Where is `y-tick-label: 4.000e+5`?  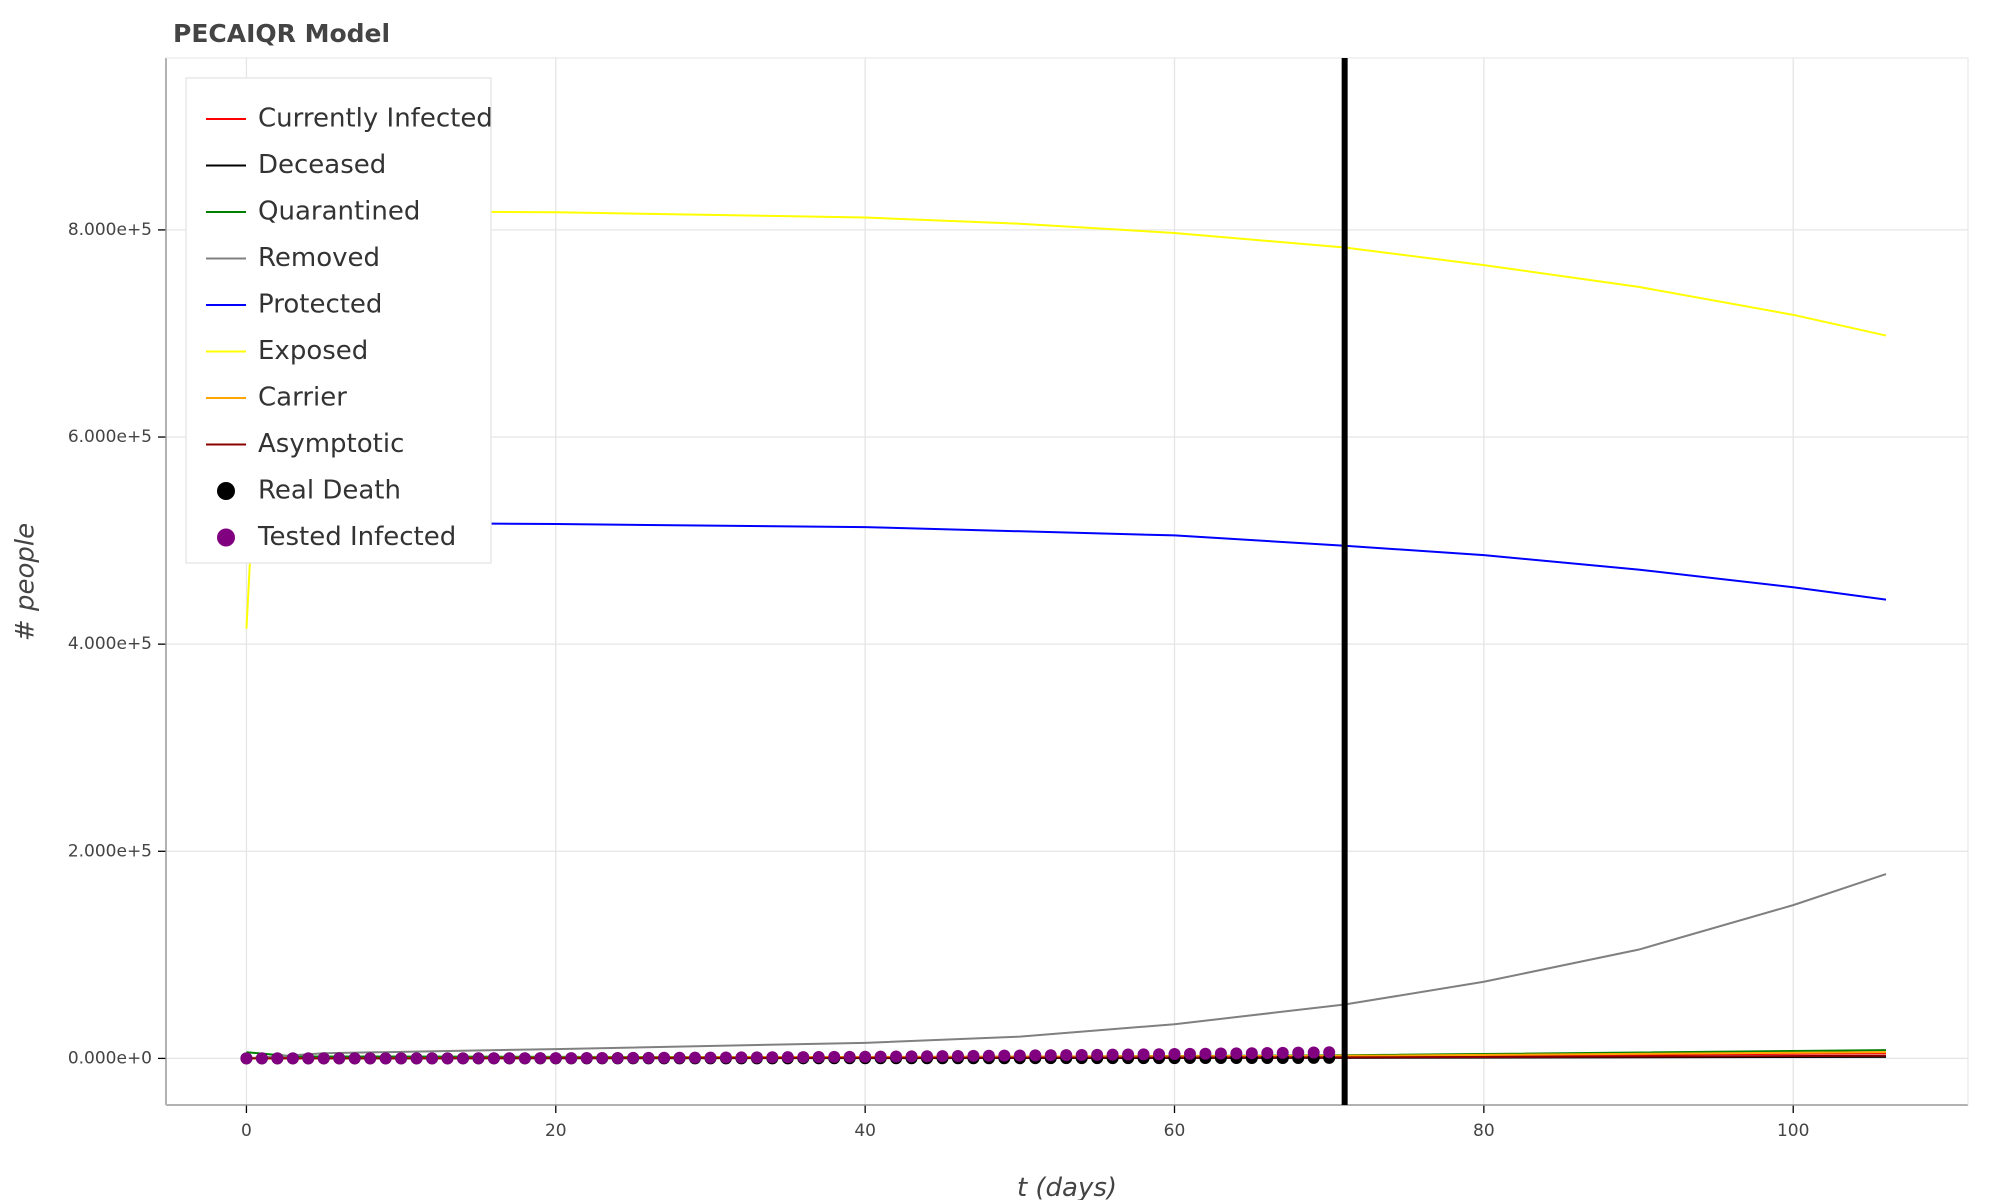 y-tick-label: 4.000e+5 is located at coordinates (110, 644).